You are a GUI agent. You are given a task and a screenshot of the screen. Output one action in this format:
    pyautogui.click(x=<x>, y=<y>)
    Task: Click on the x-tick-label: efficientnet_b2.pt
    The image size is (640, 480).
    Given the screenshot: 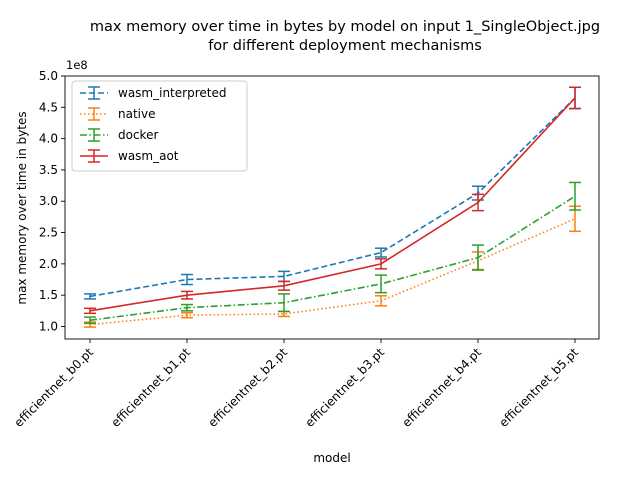 What is the action you would take?
    pyautogui.click(x=247, y=387)
    